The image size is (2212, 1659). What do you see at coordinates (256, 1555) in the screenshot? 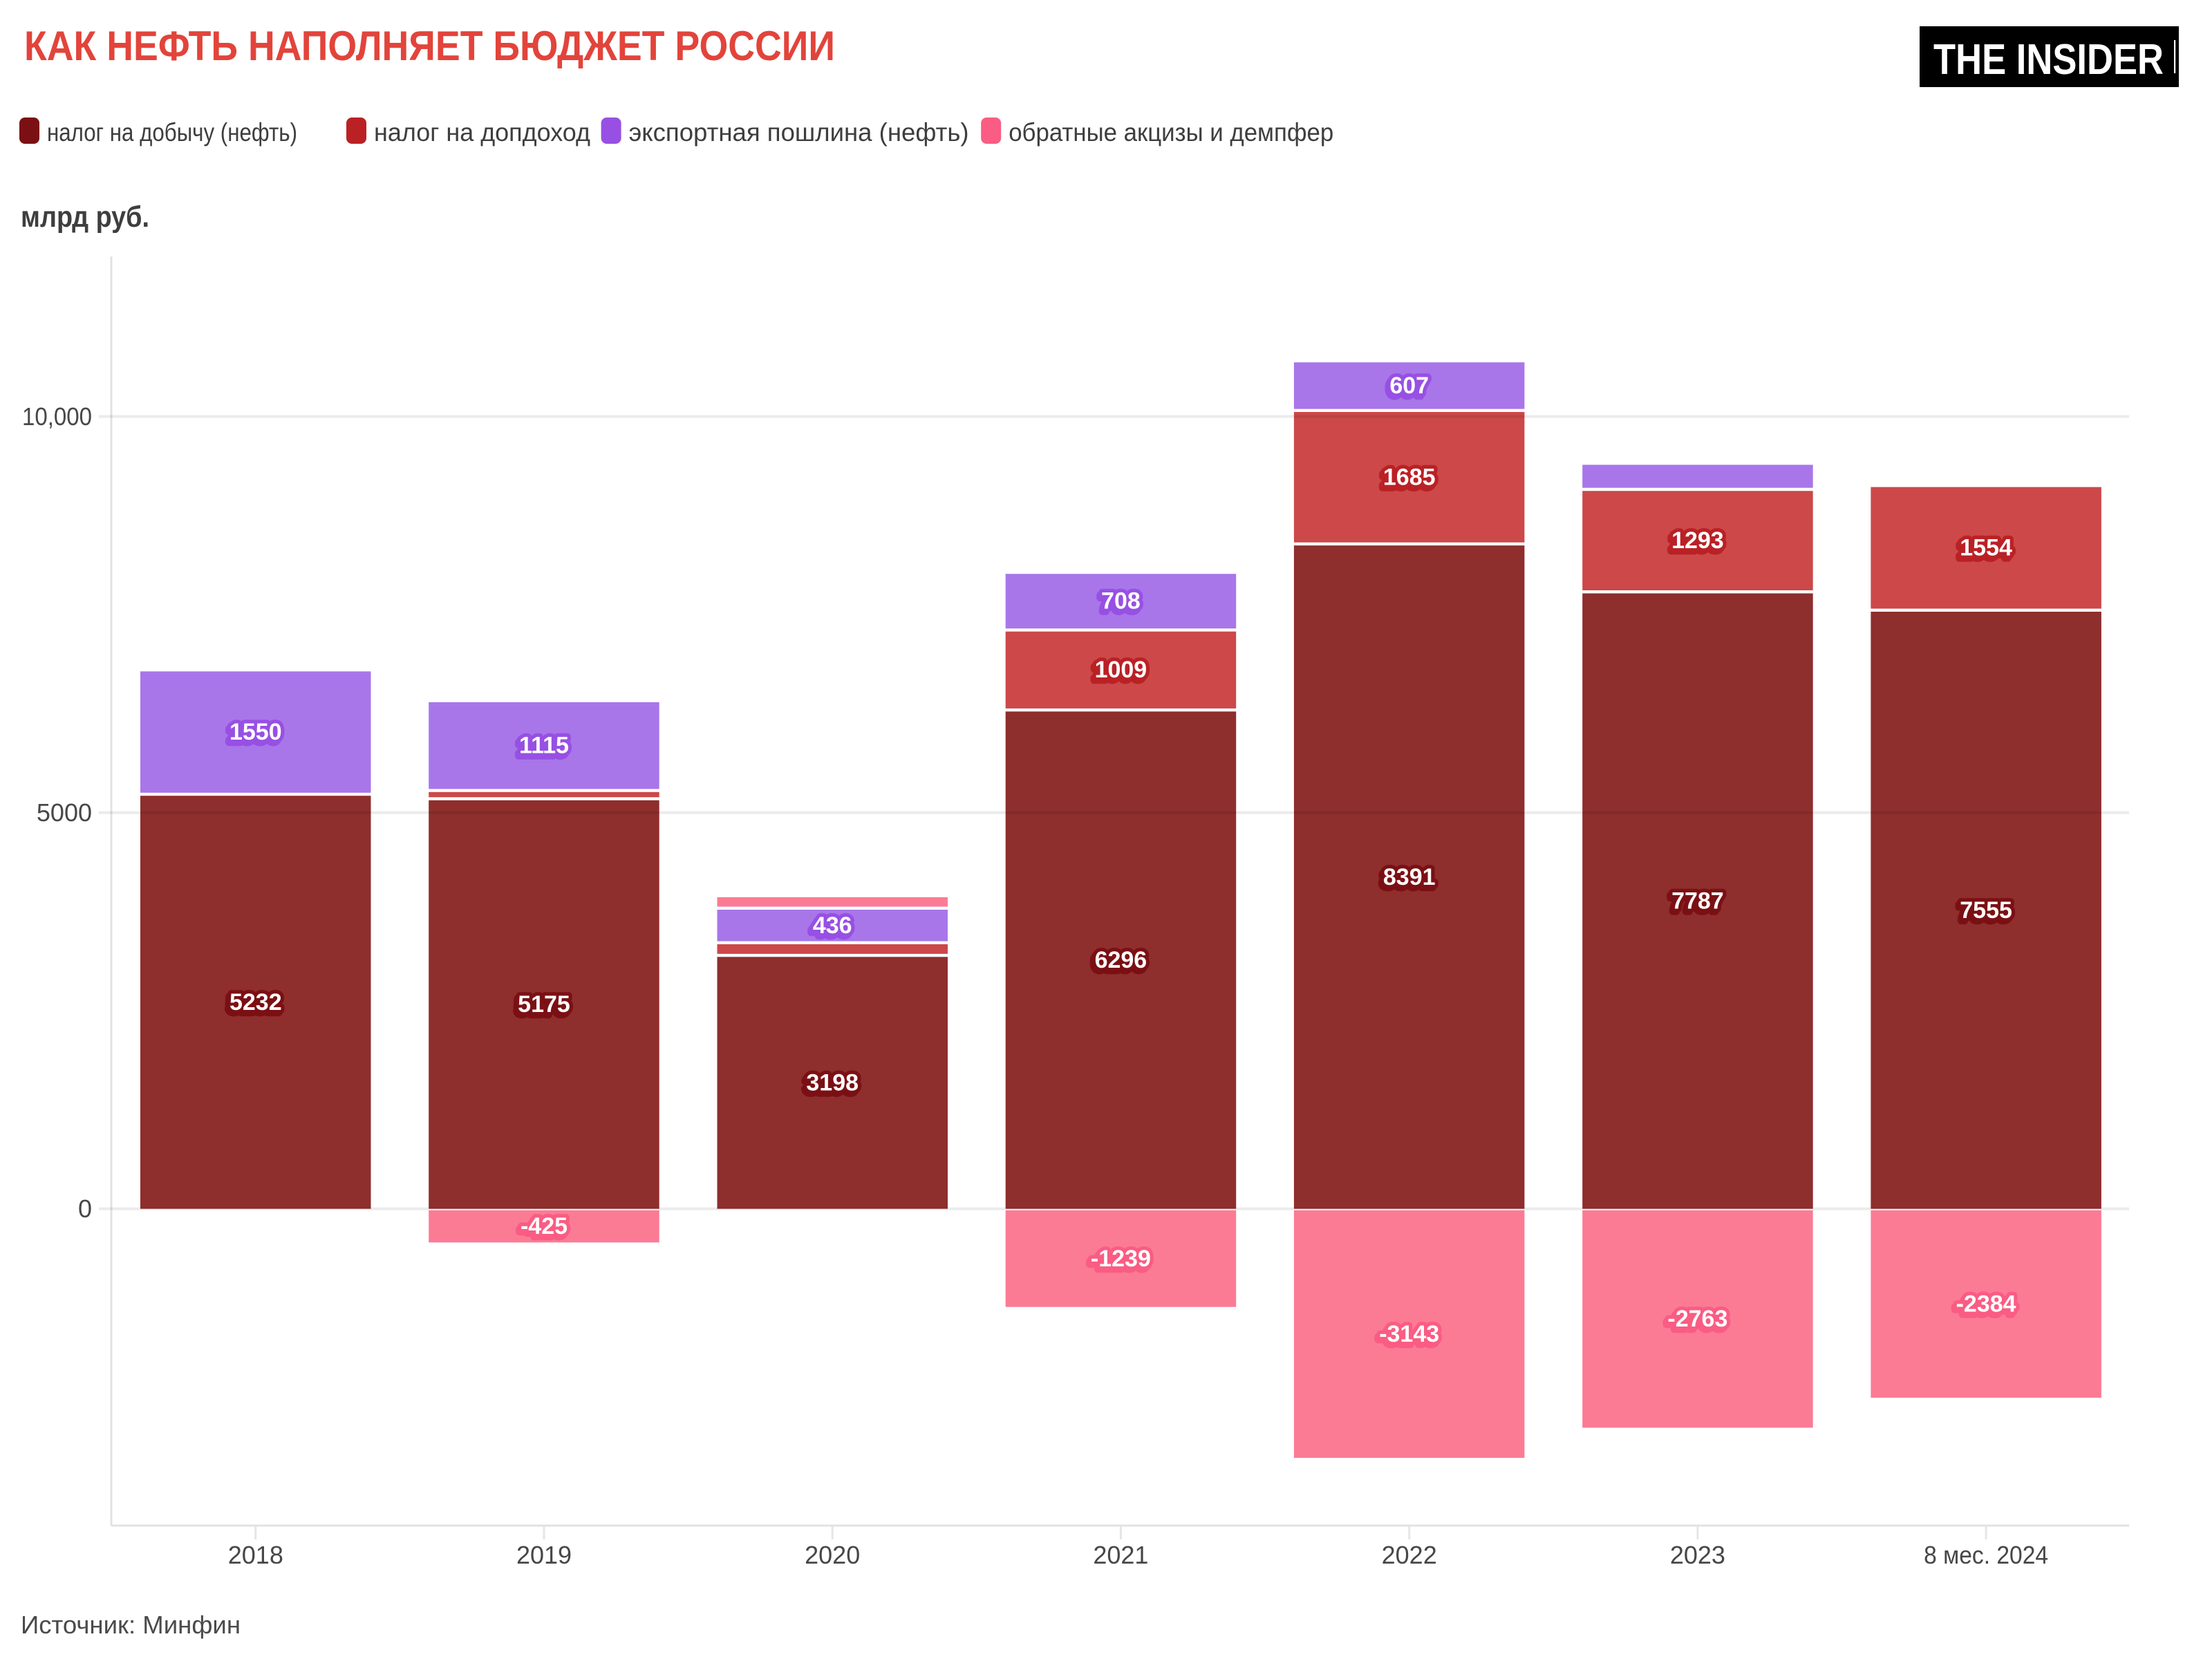
I see `svg-text: 2018` at bounding box center [256, 1555].